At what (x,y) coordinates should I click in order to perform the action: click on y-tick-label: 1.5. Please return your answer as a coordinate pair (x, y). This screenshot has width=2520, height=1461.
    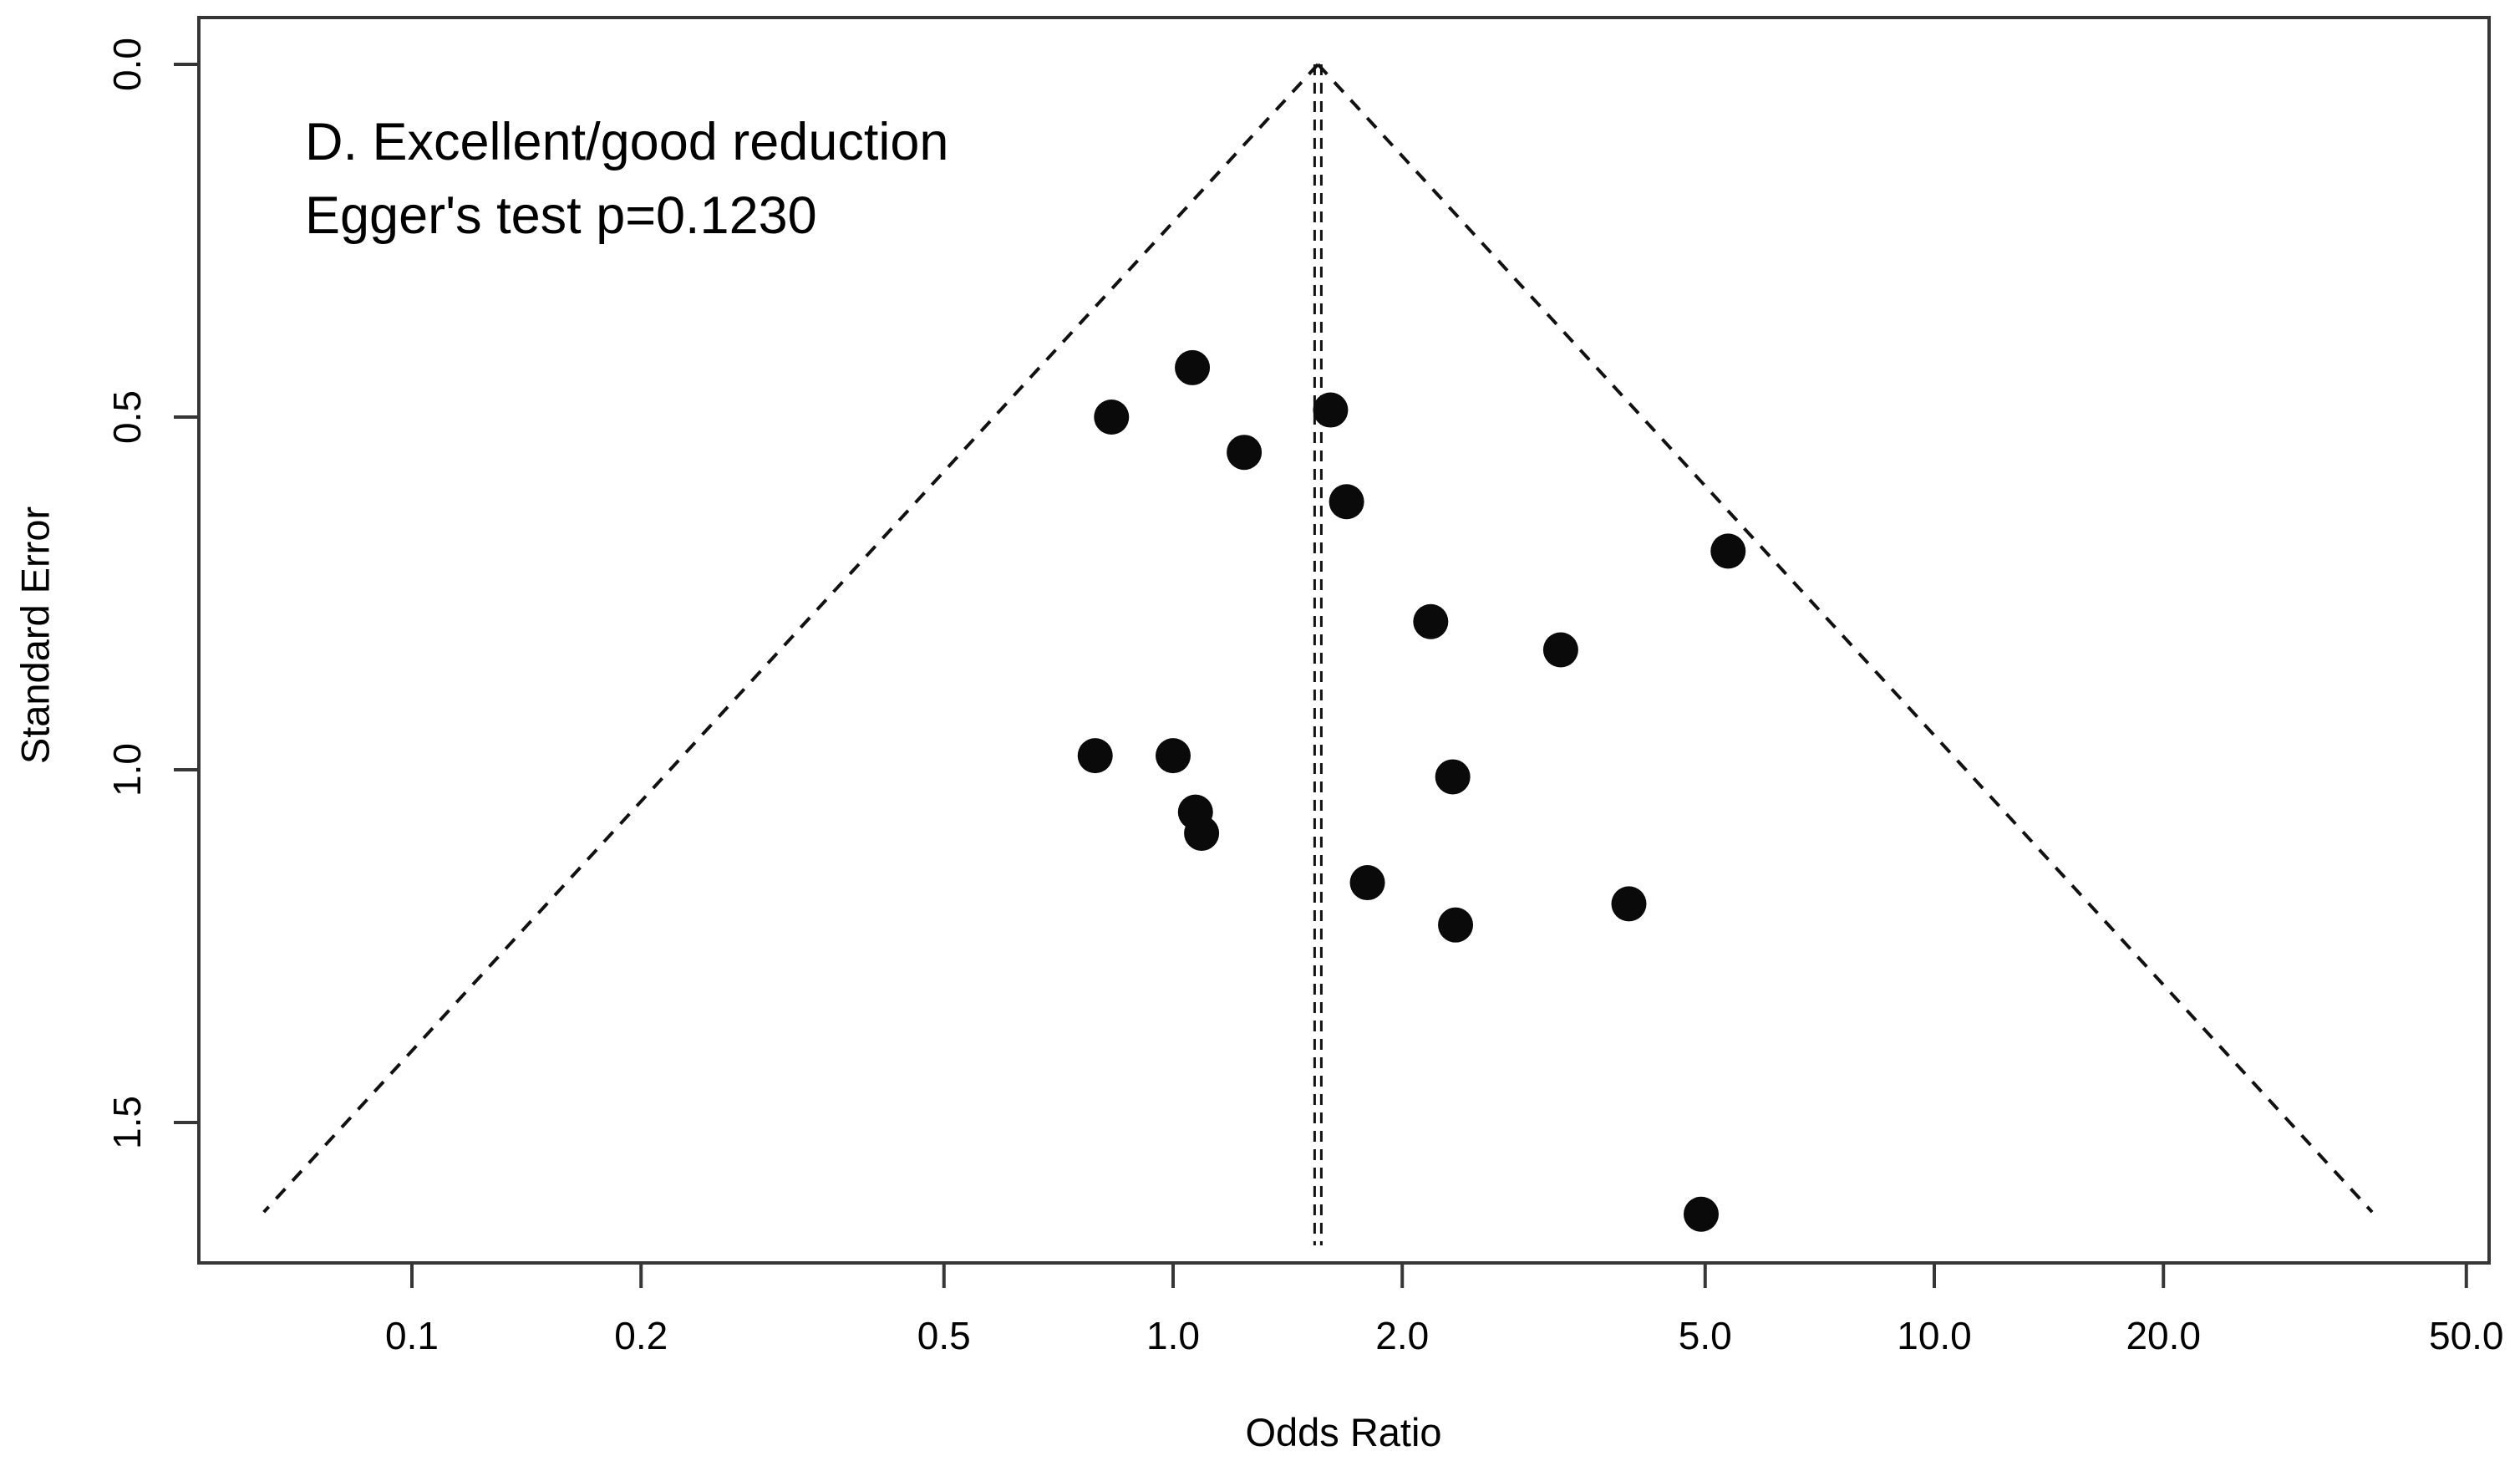
    Looking at the image, I should click on (127, 1122).